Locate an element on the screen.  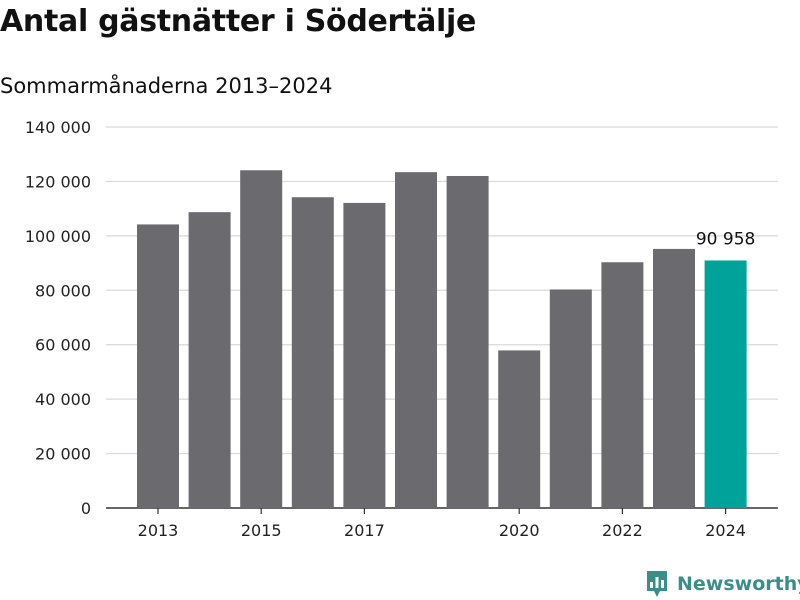
x-tick-label: 2013 is located at coordinates (158, 530).